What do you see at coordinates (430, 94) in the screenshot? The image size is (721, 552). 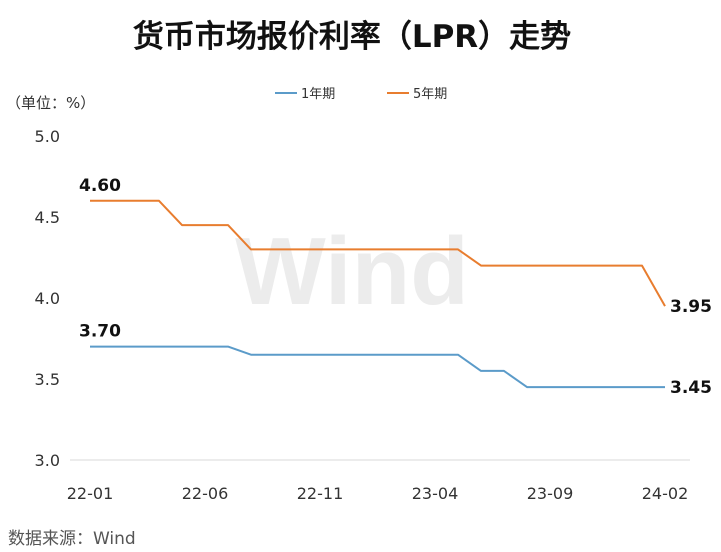 I see `legend-label: 5年期` at bounding box center [430, 94].